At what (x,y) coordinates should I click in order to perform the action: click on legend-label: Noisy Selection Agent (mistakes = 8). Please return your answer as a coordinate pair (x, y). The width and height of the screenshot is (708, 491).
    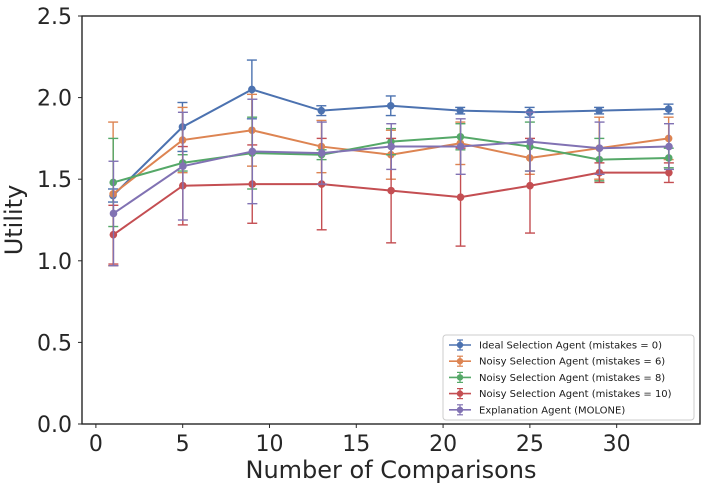
    Looking at the image, I should click on (572, 378).